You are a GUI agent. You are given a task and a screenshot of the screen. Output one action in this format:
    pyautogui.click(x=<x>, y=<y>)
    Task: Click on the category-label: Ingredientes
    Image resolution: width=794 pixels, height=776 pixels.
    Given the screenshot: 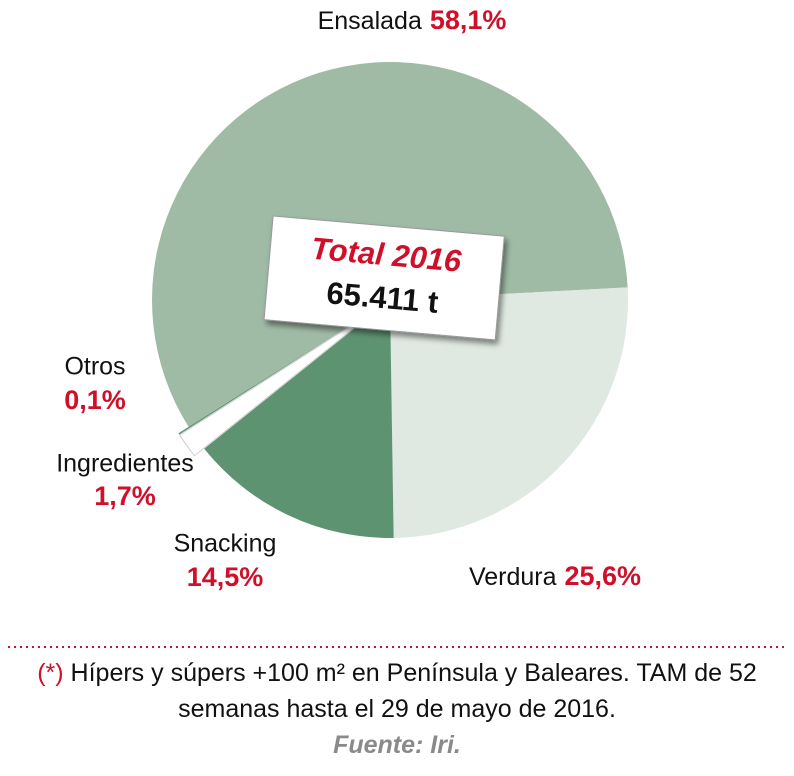 What is the action you would take?
    pyautogui.click(x=125, y=464)
    